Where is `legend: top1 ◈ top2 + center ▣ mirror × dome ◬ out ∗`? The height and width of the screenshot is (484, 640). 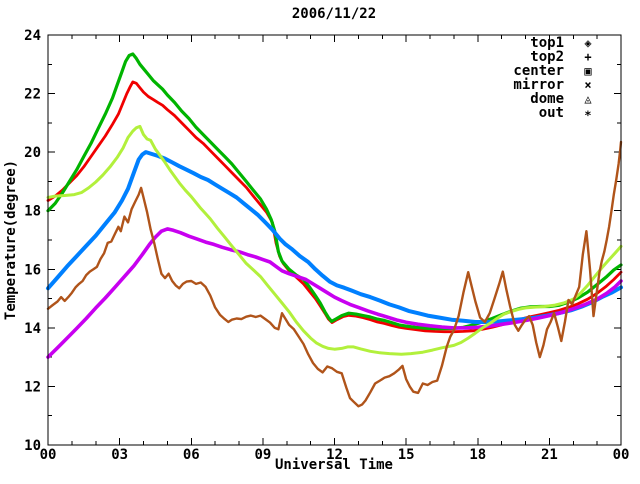
legend: top1 ◈ top2 + center ▣ mirror × dome ◬ out ∗ is located at coordinates (552, 78).